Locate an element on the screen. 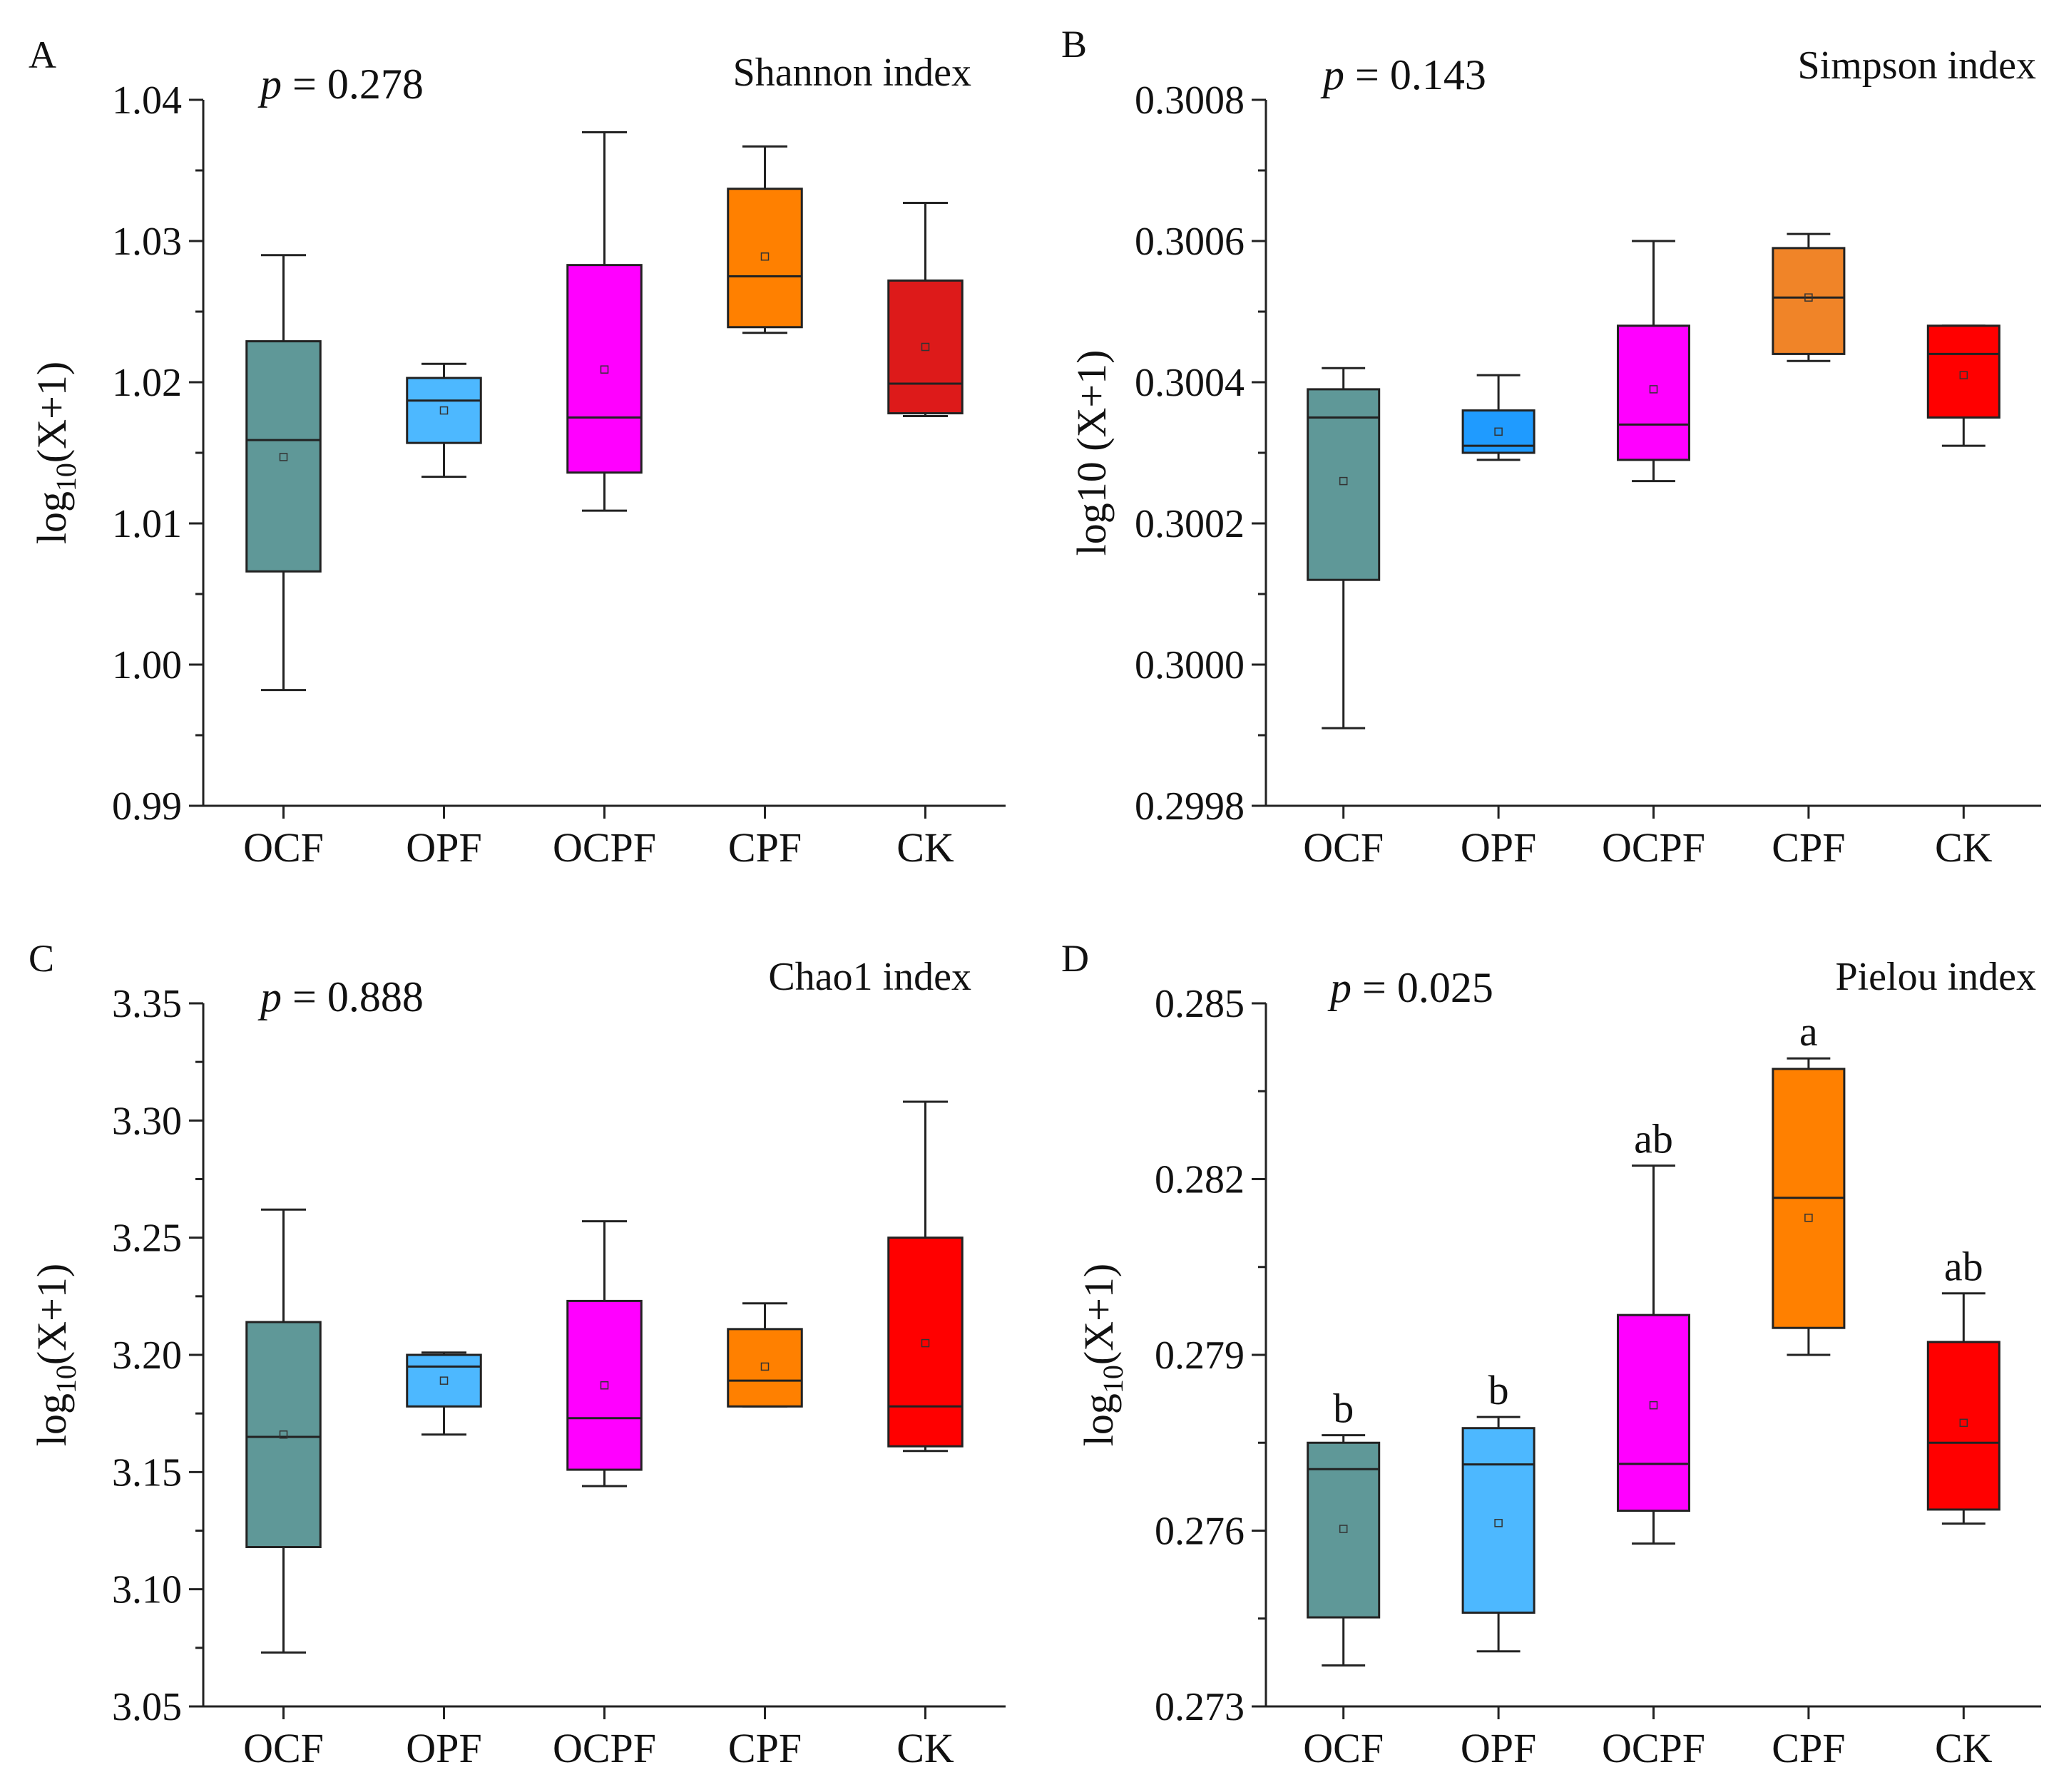  panel-a-y-tick-label: 1.02 is located at coordinates (147, 383).